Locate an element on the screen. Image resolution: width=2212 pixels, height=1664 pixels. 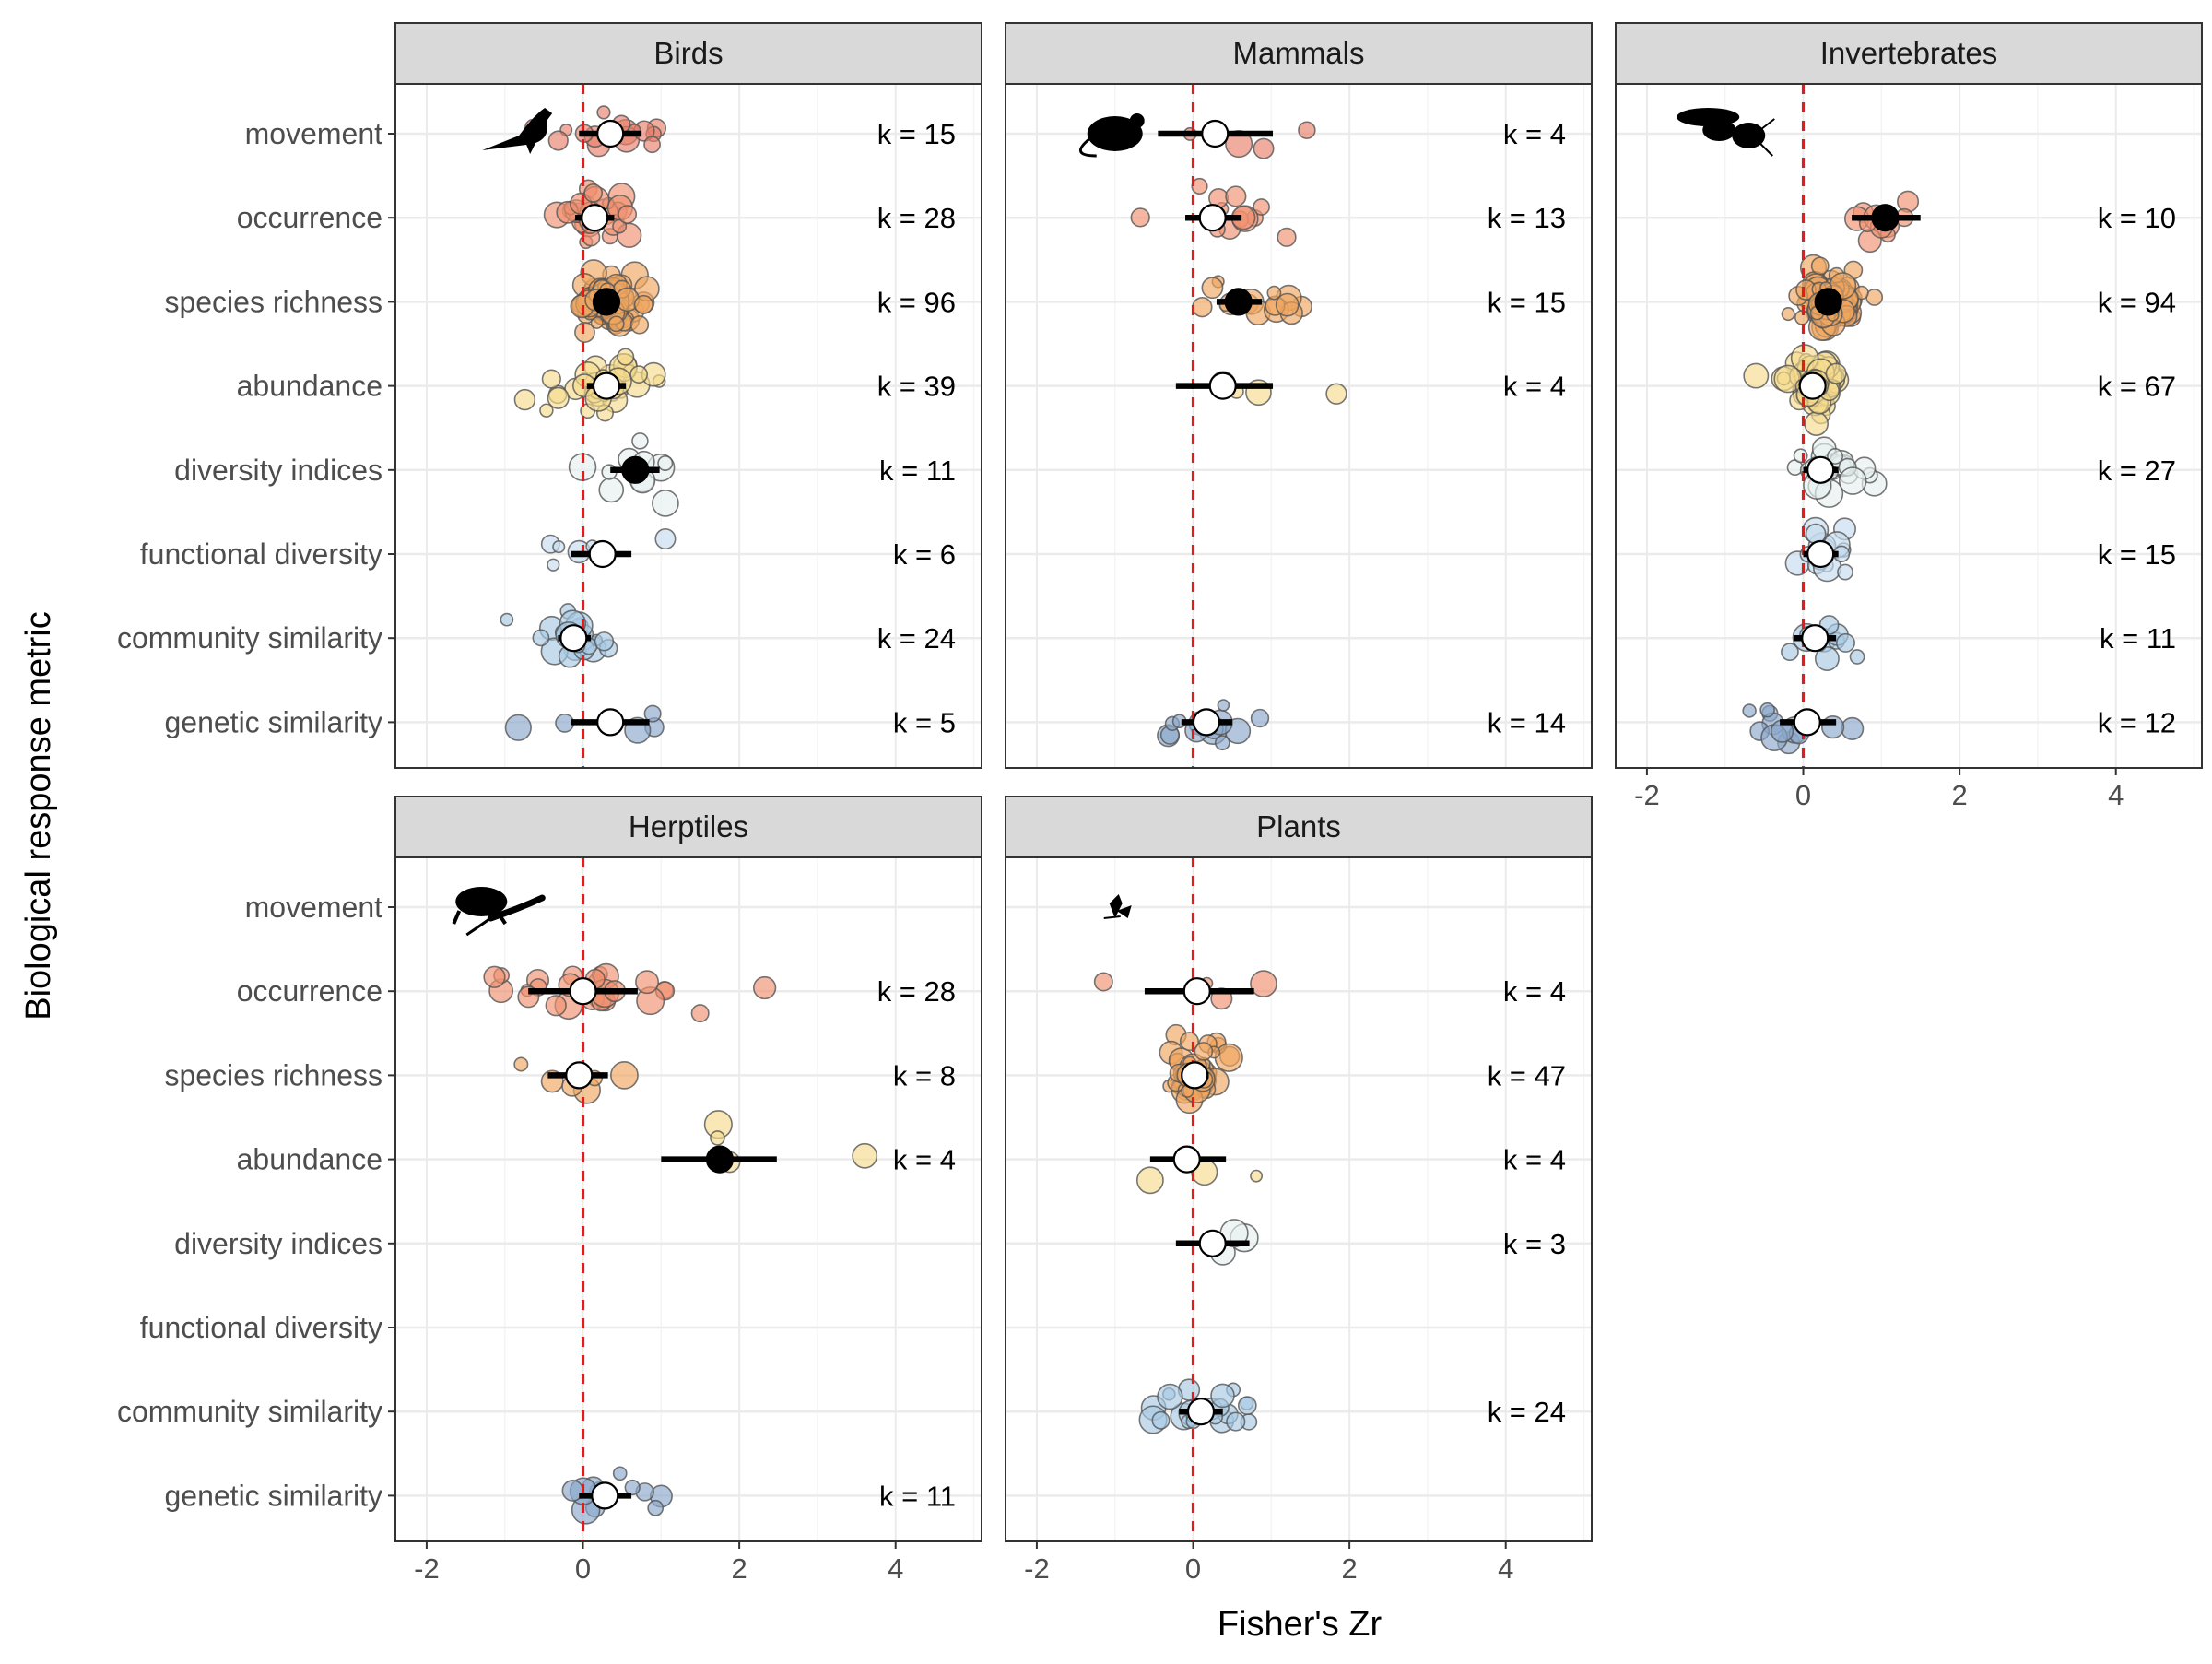
y-tick-label: species richness is located at coordinates (273, 1075).